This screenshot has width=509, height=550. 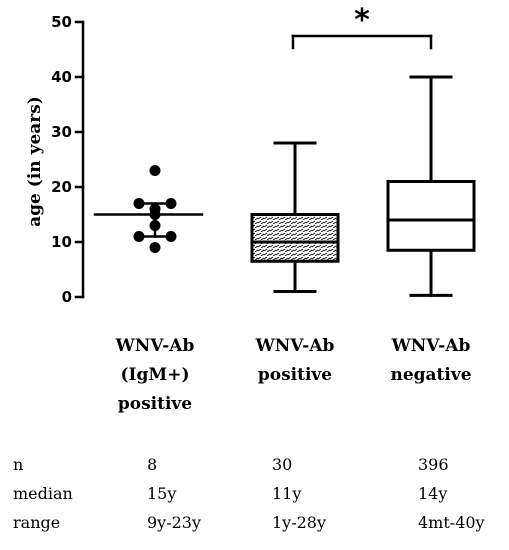 I want to click on y-tick-label: 30, so click(x=61, y=132).